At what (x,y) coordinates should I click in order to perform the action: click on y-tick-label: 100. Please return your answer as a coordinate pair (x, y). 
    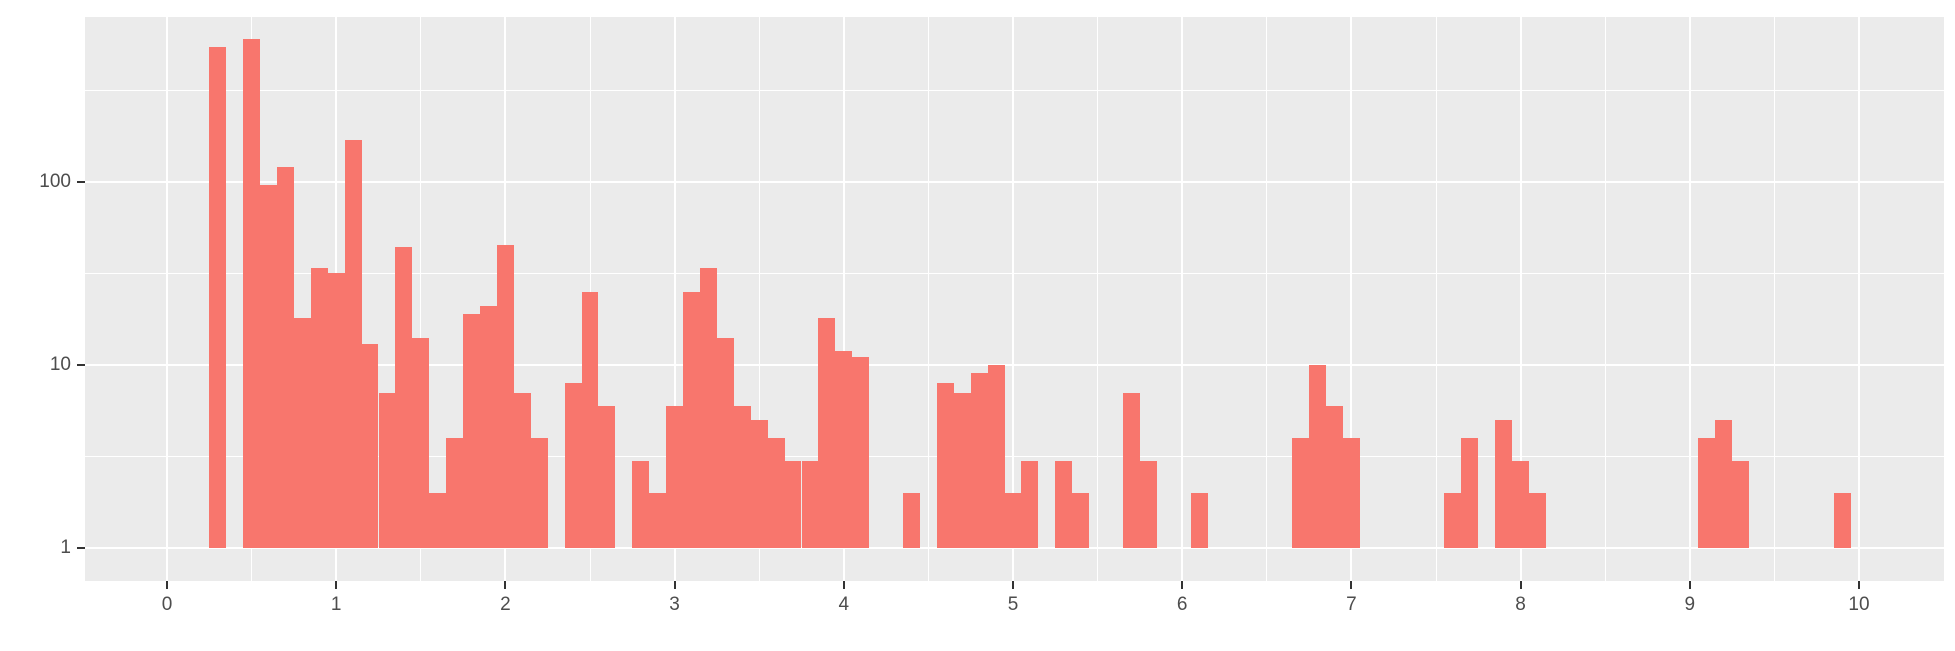
    Looking at the image, I should click on (55, 181).